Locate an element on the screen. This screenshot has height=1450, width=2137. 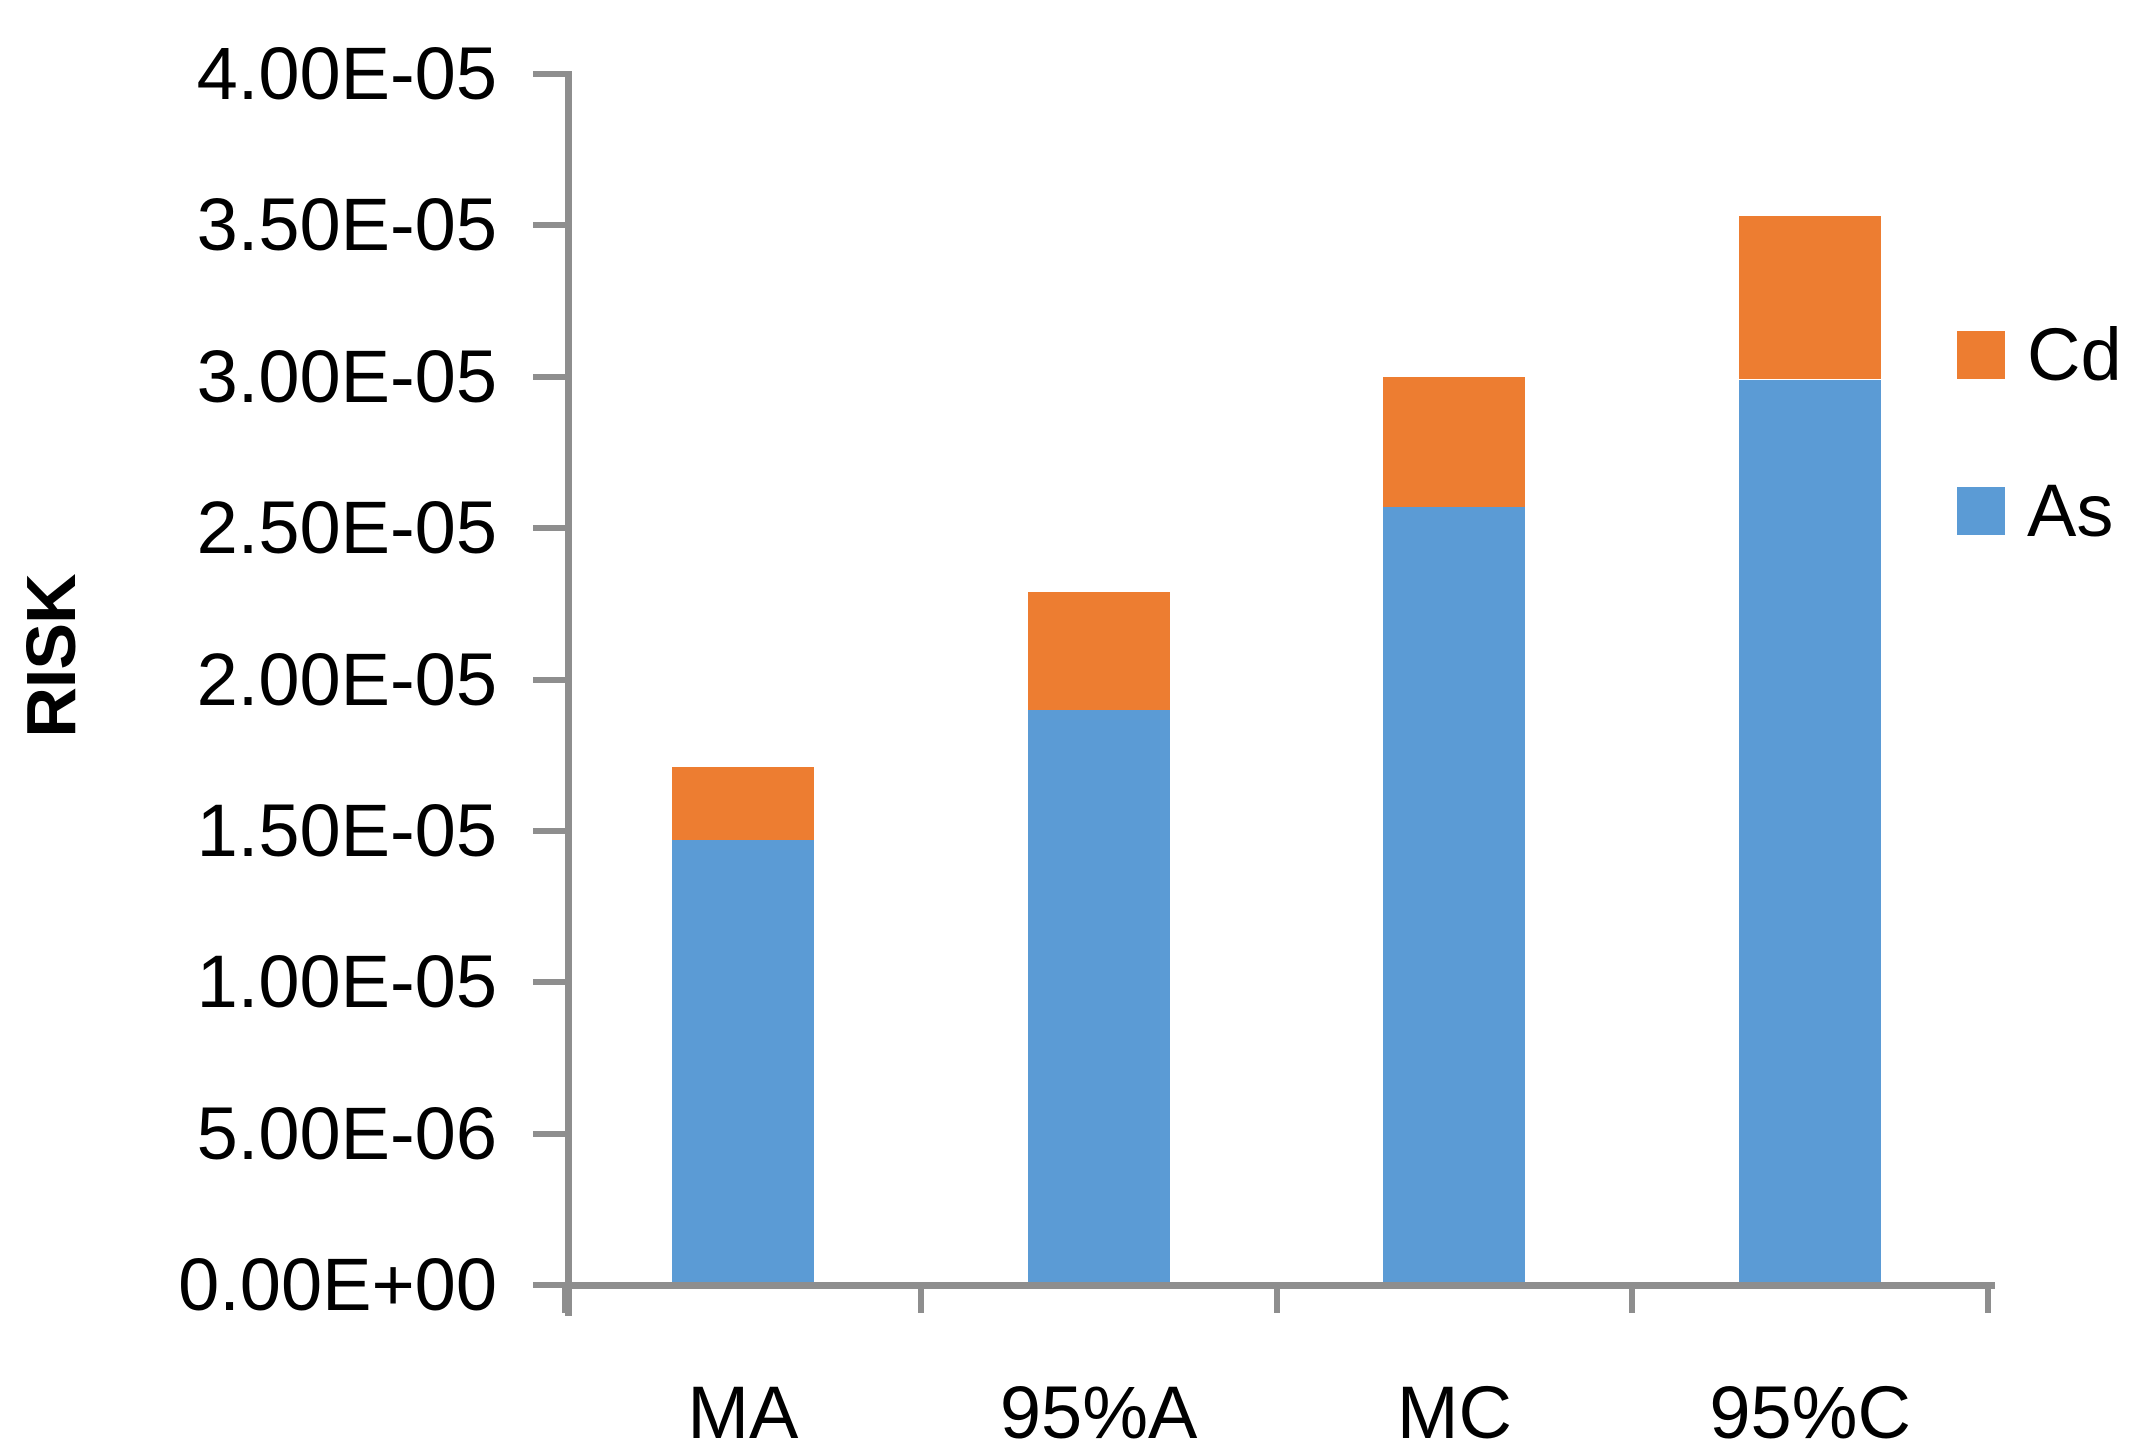
bar-segment-as-ma is located at coordinates (742, 1062).